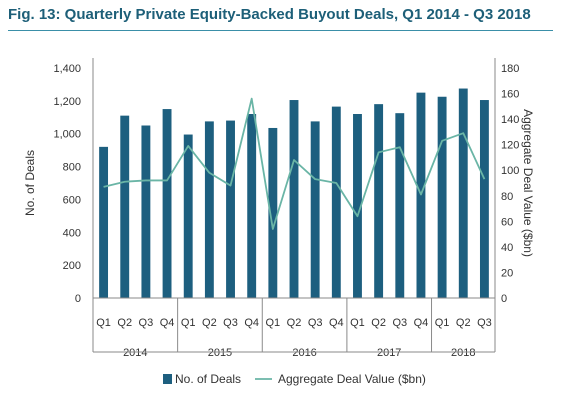 The image size is (561, 416). I want to click on year-group-label: 2017, so click(389, 353).